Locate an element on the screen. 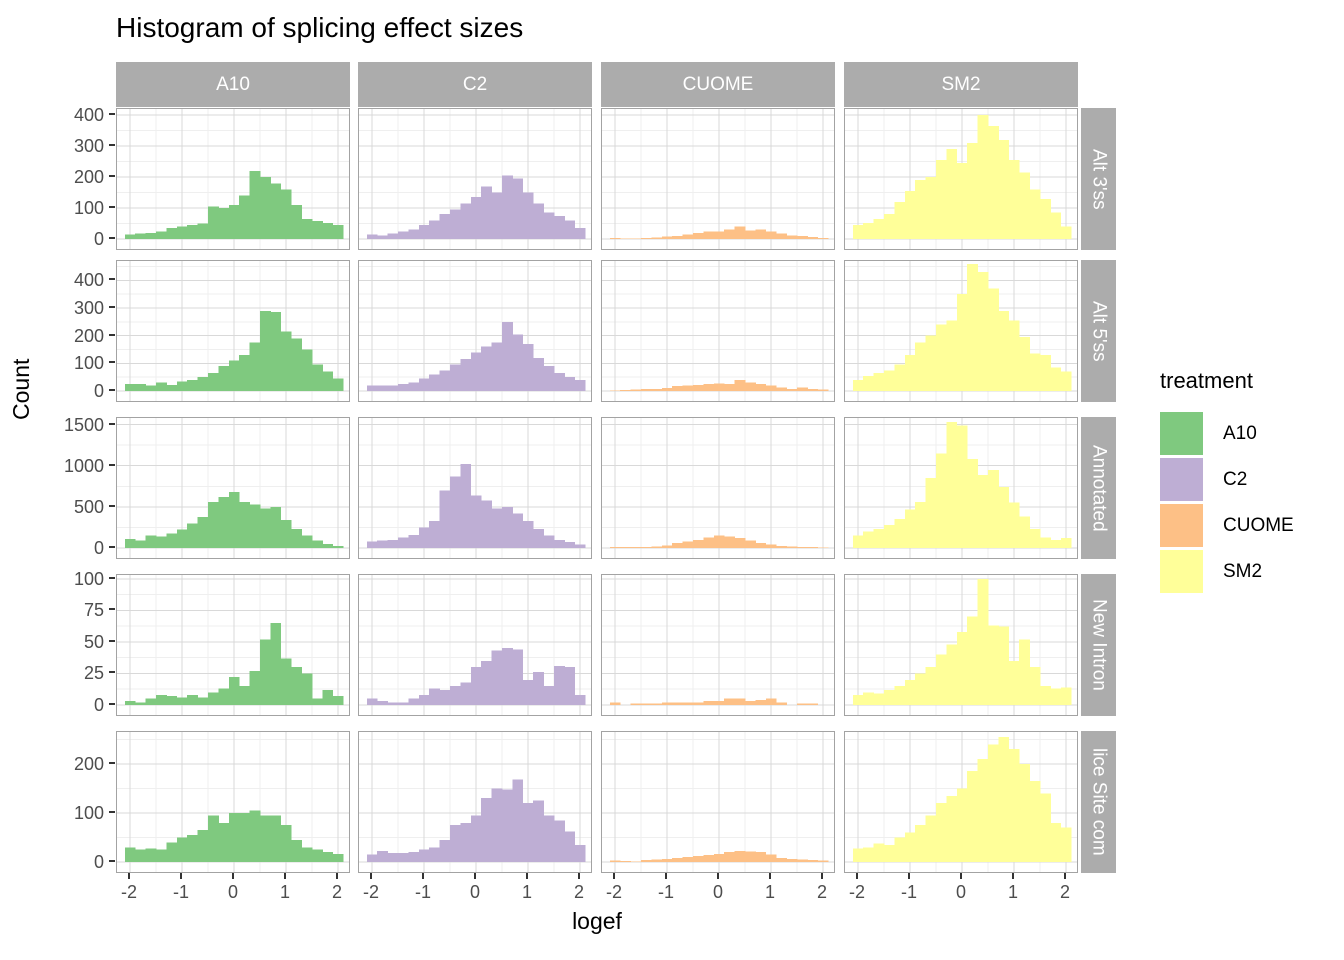 The width and height of the screenshot is (1344, 960). y-tick-label: 1000 is located at coordinates (83, 465).